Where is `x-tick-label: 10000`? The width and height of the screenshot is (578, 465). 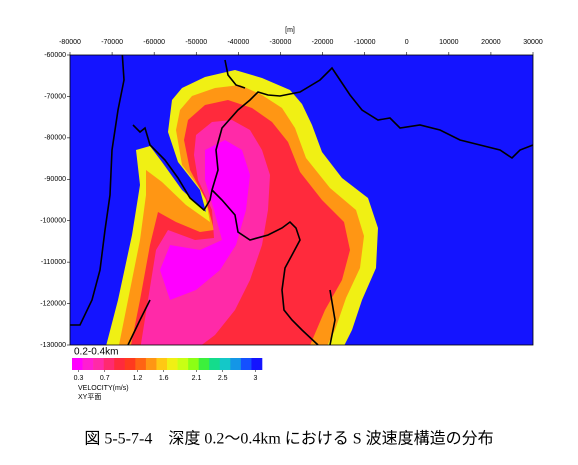
x-tick-label: 10000 is located at coordinates (449, 42).